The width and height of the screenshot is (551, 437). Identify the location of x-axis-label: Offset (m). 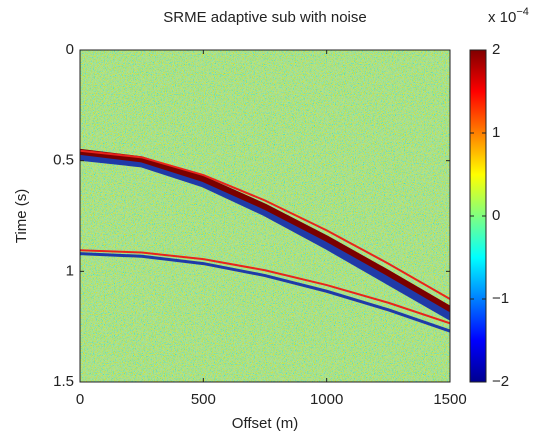
(265, 423).